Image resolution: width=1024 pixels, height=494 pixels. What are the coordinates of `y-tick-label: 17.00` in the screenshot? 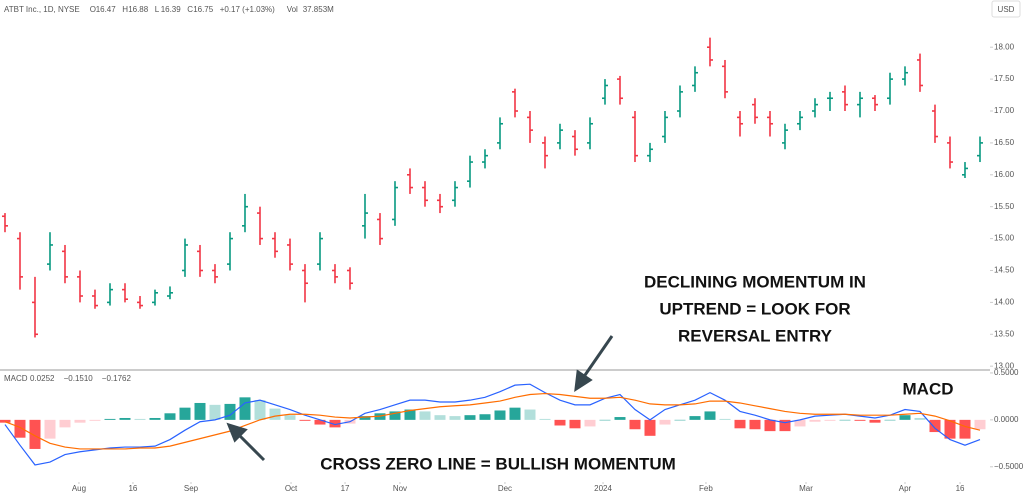 It's located at (1004, 110).